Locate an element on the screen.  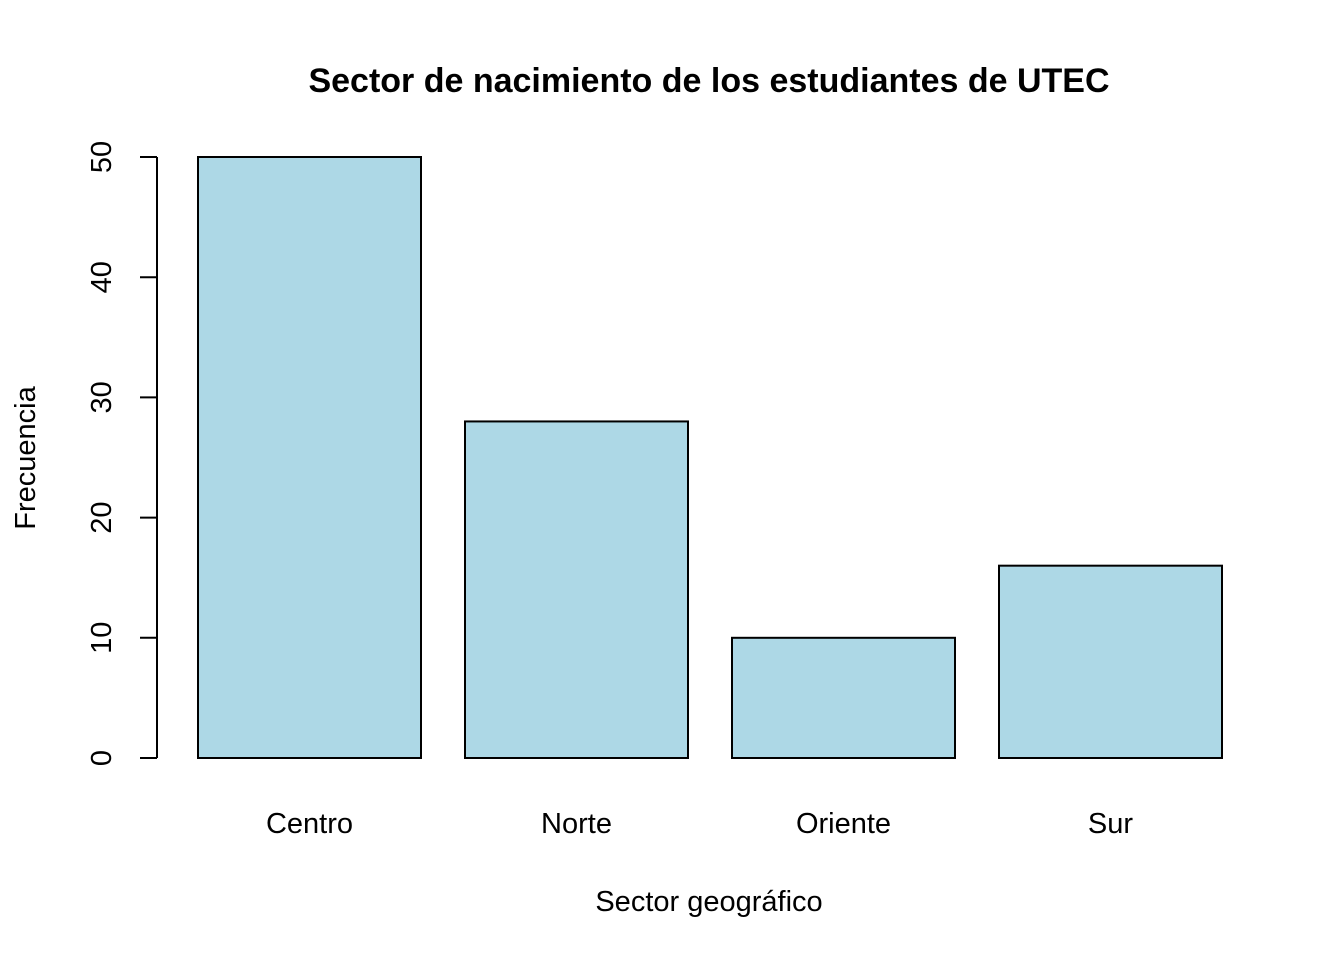
y-axis: 0 10 20 30 40 50 is located at coordinates (122, 453).